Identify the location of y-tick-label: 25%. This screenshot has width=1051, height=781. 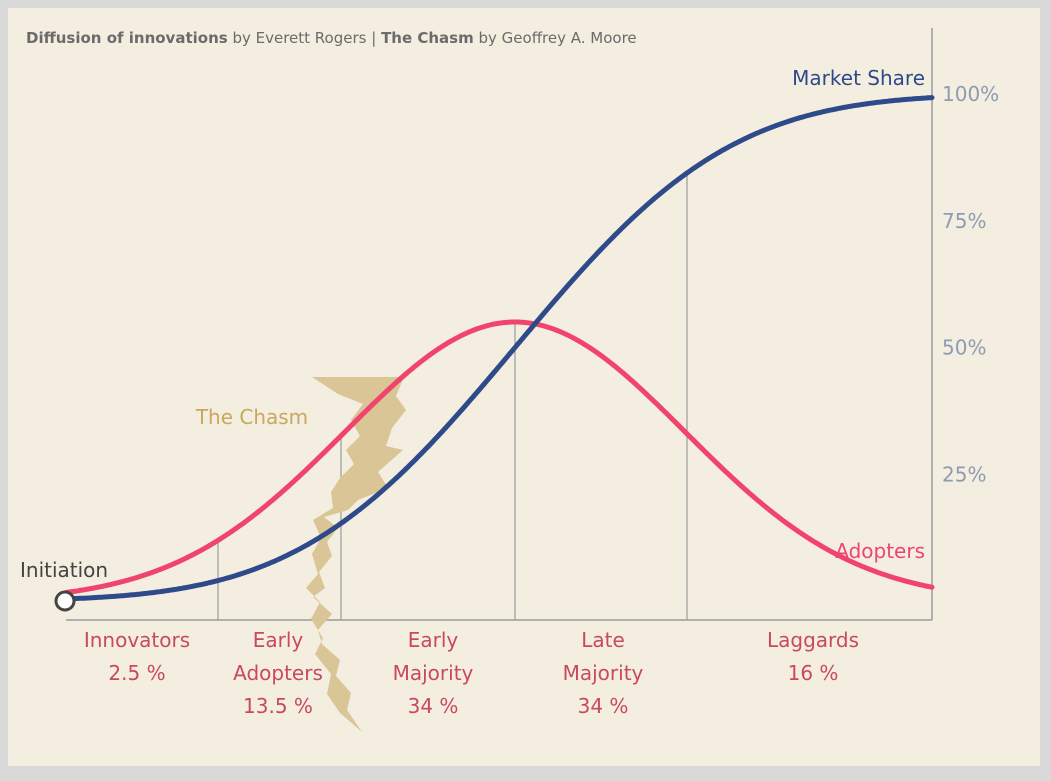
(964, 474).